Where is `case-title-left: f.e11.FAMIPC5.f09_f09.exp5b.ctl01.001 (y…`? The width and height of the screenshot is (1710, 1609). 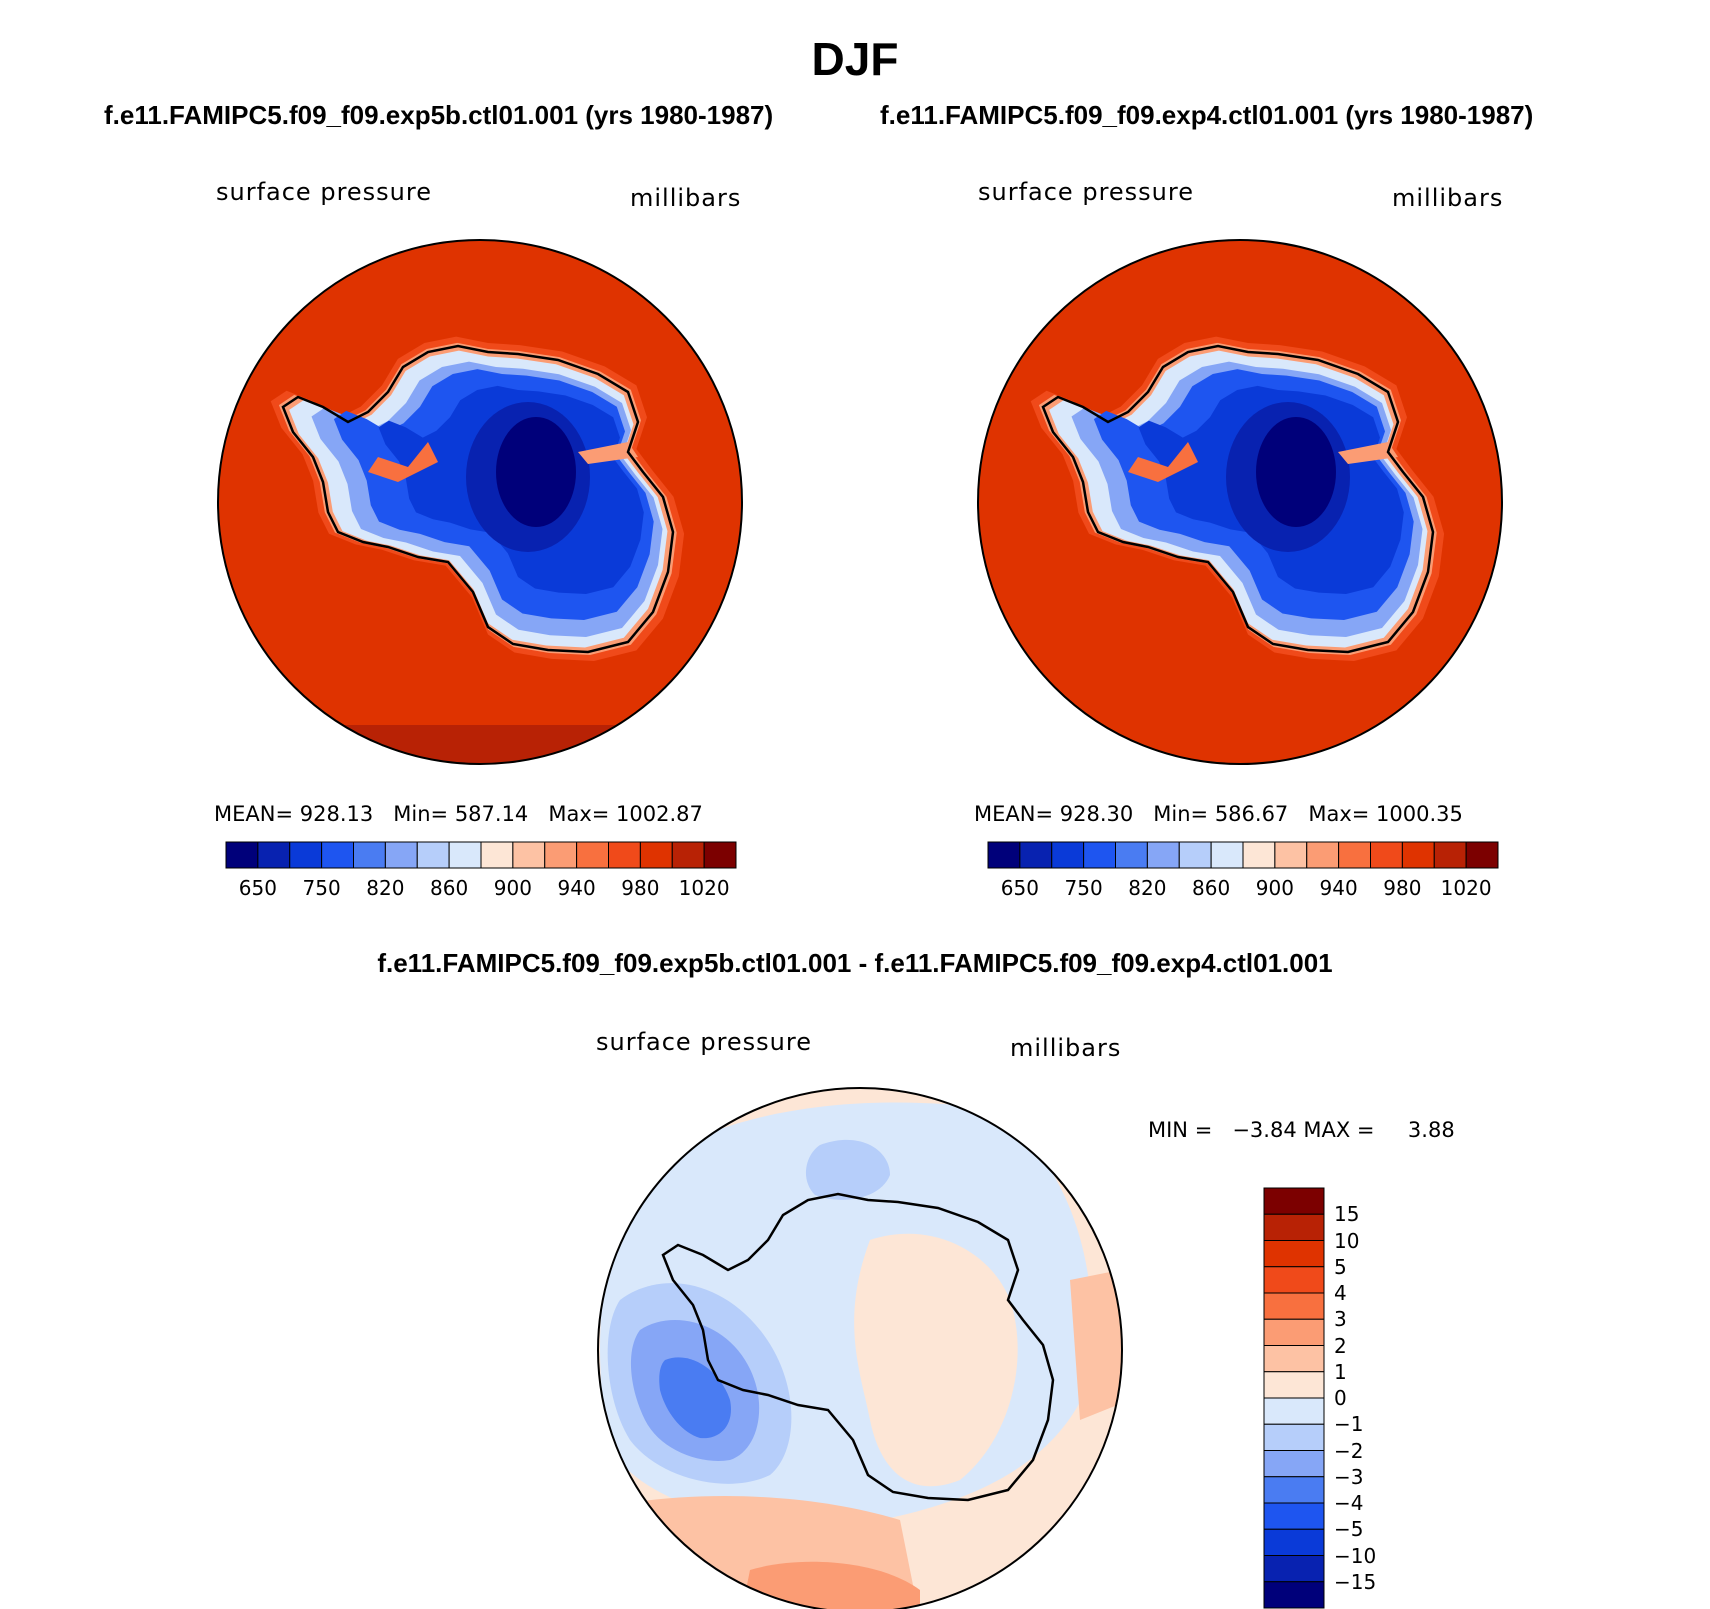 case-title-left: f.e11.FAMIPC5.f09_f09.exp5b.ctl01.001 (y… is located at coordinates (439, 115).